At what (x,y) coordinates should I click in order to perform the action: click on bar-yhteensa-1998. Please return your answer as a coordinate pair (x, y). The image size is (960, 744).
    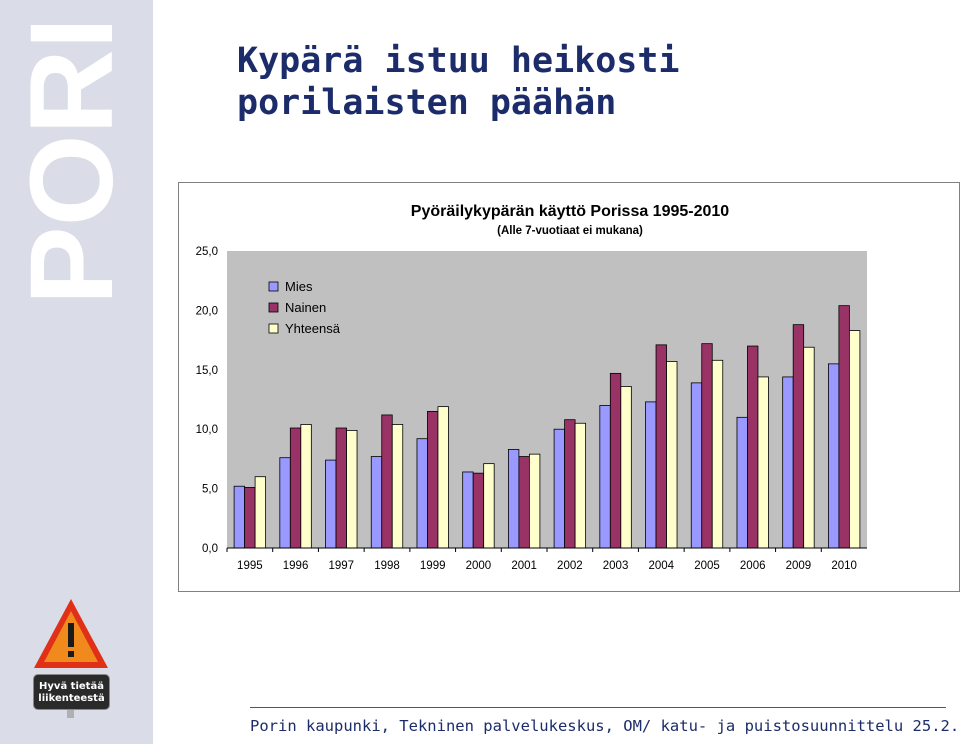
    Looking at the image, I should click on (397, 486).